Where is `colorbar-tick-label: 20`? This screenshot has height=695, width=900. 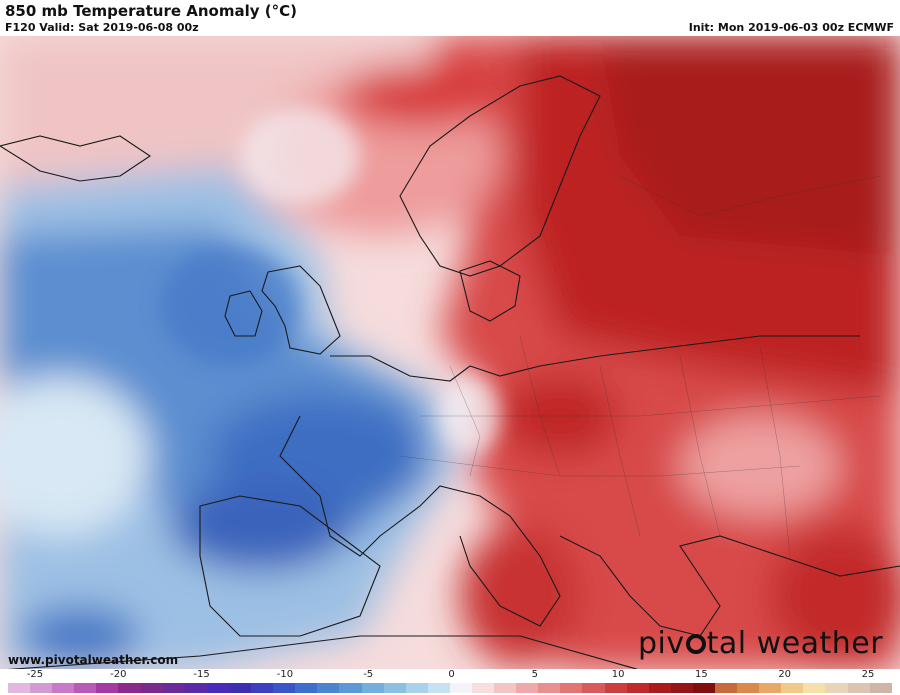 colorbar-tick-label: 20 is located at coordinates (785, 674).